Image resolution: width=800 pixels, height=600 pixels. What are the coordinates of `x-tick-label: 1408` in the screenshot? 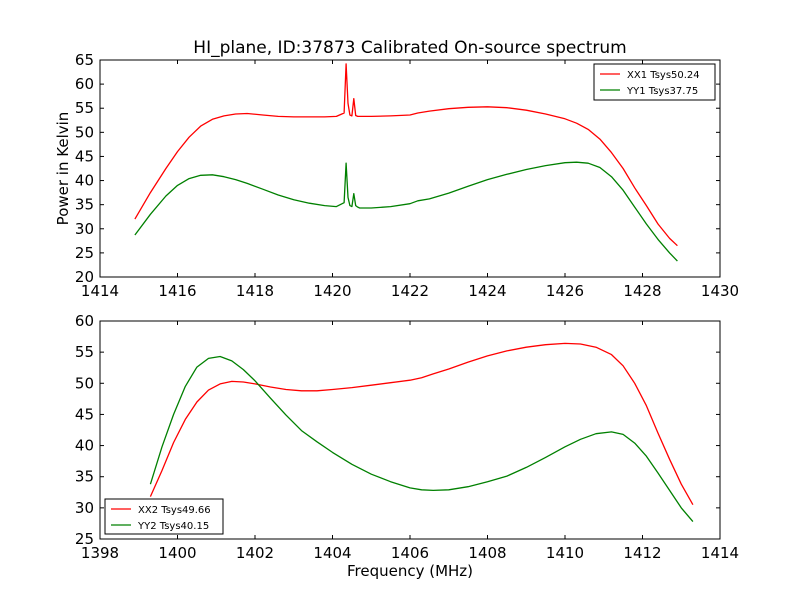 It's located at (487, 553).